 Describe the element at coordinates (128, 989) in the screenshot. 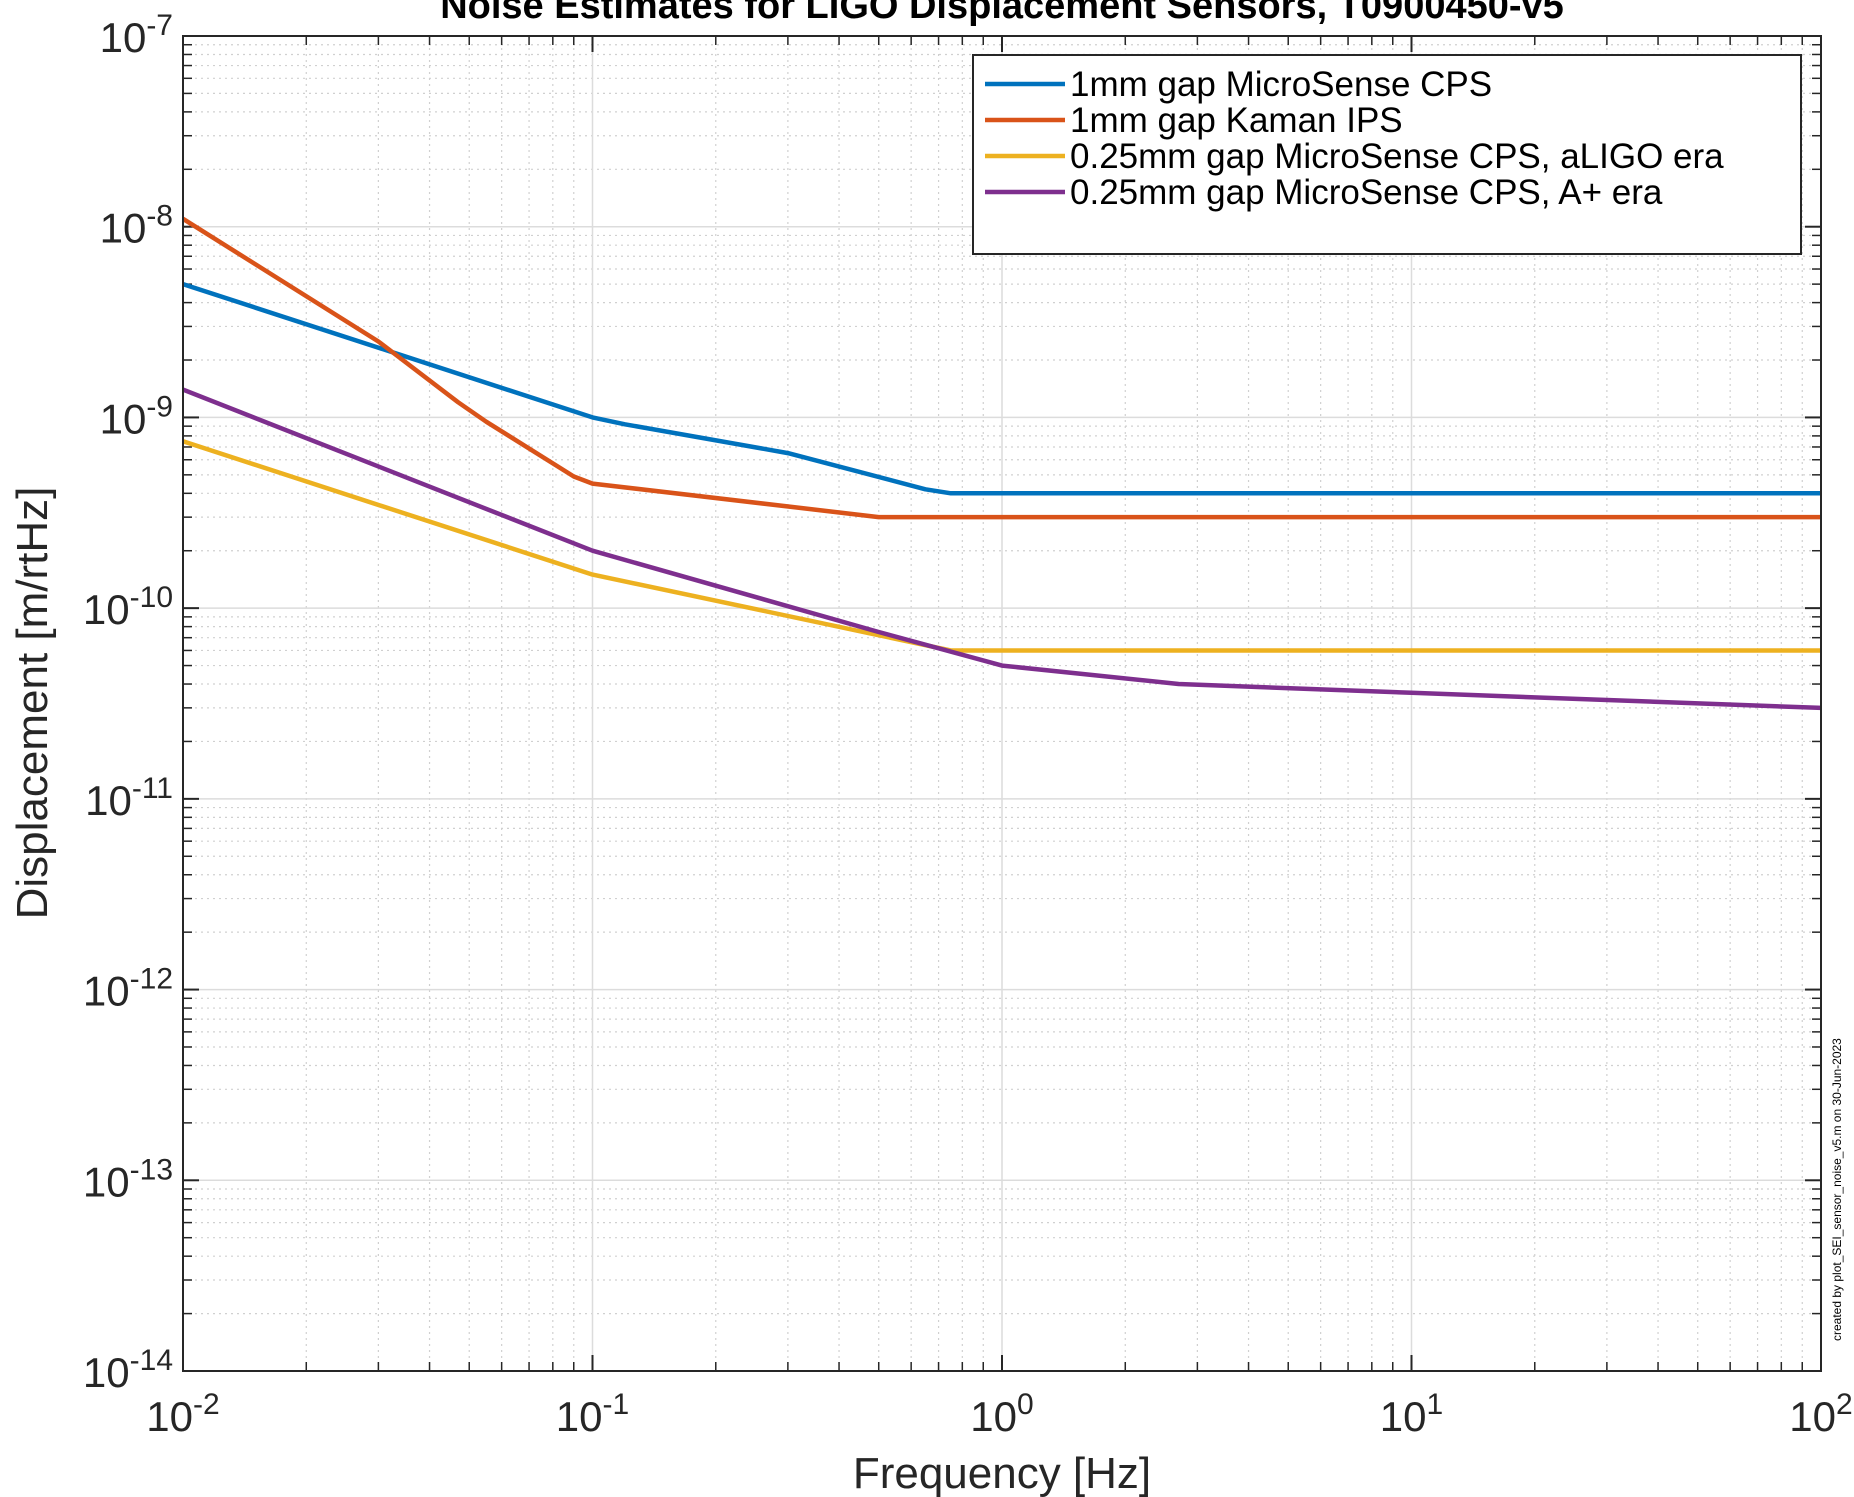

I see `y-tick-label: 10⁻¹²` at that location.